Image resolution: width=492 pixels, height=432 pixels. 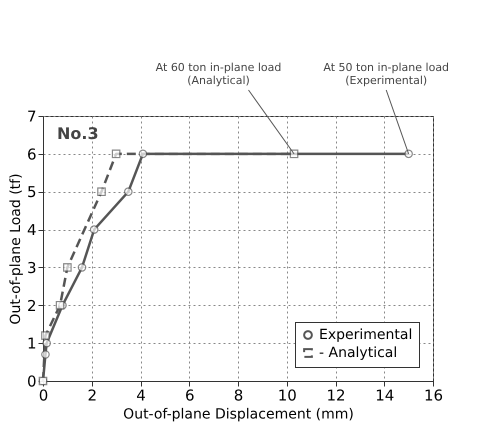 What do you see at coordinates (358, 353) in the screenshot?
I see `legend-label: - Analytical` at bounding box center [358, 353].